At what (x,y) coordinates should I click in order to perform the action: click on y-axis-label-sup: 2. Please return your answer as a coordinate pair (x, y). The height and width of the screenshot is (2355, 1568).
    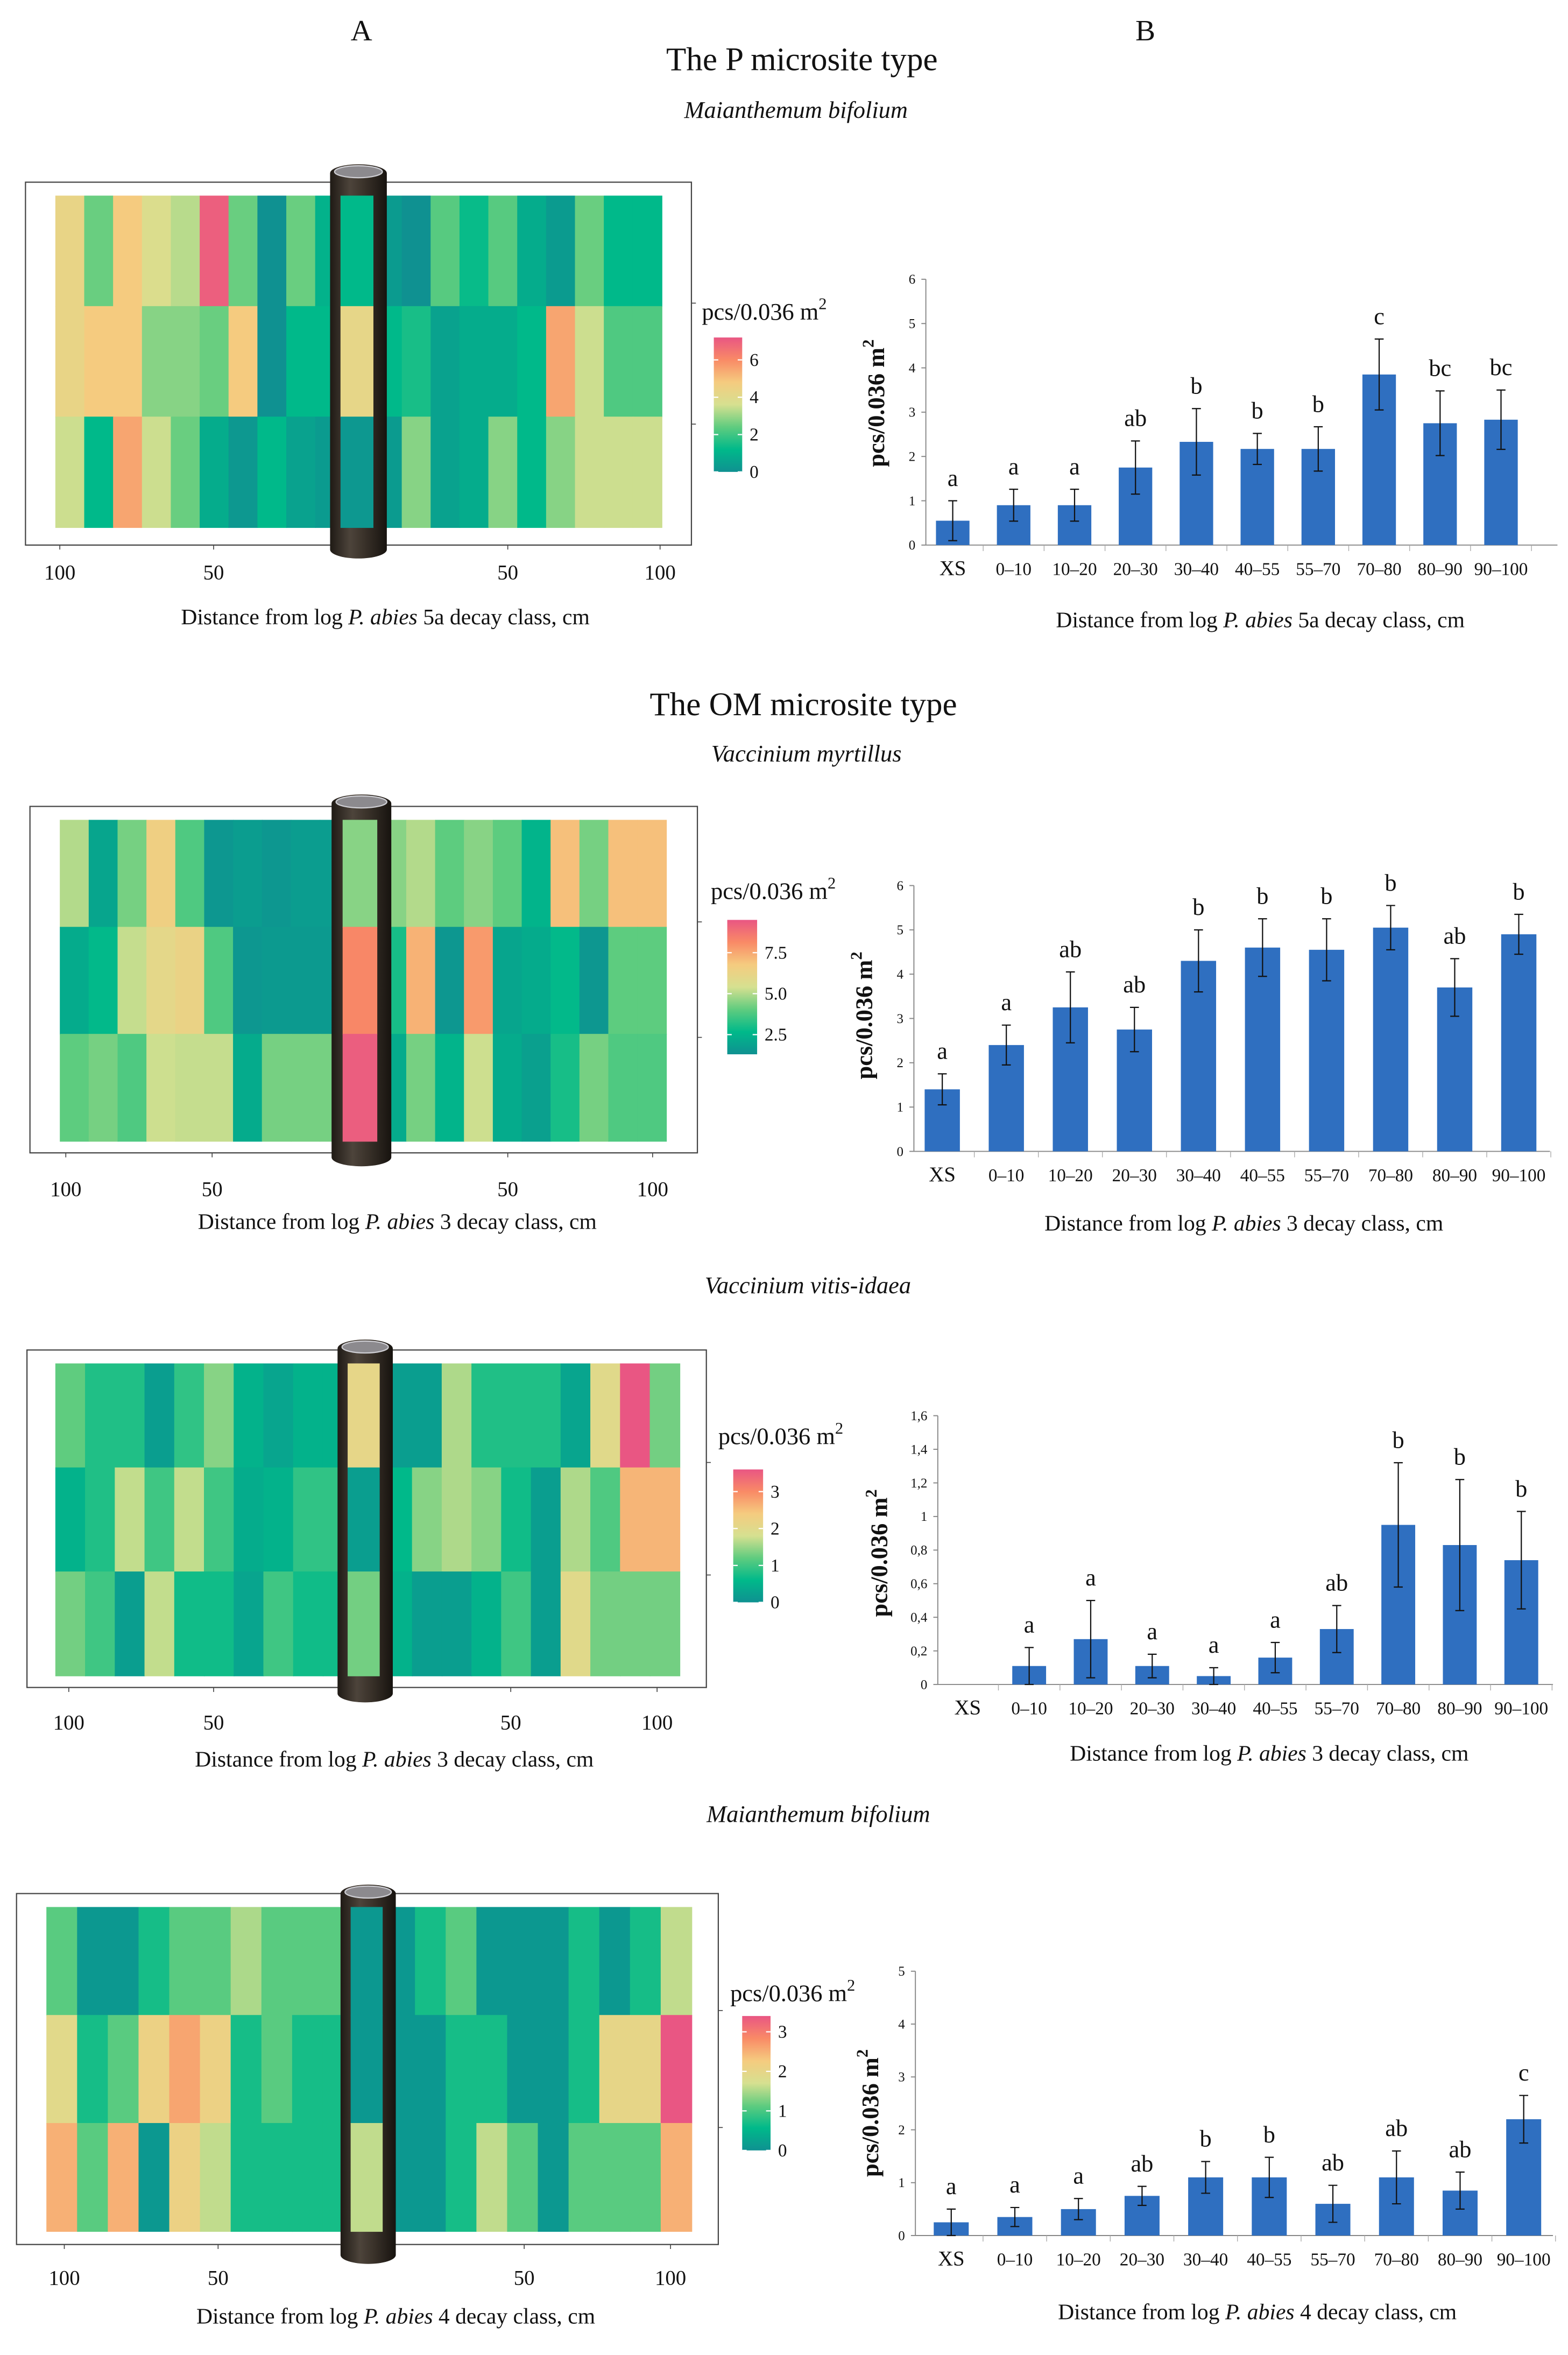
    Looking at the image, I should click on (862, 2053).